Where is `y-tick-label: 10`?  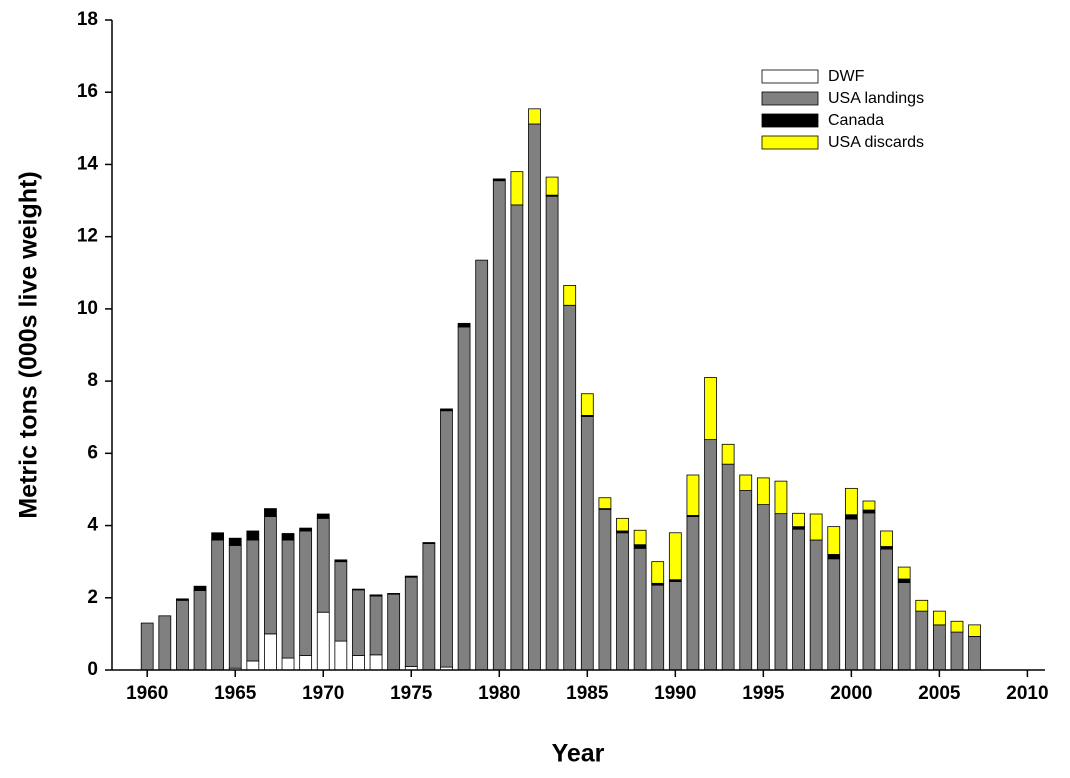 y-tick-label: 10 is located at coordinates (87, 308).